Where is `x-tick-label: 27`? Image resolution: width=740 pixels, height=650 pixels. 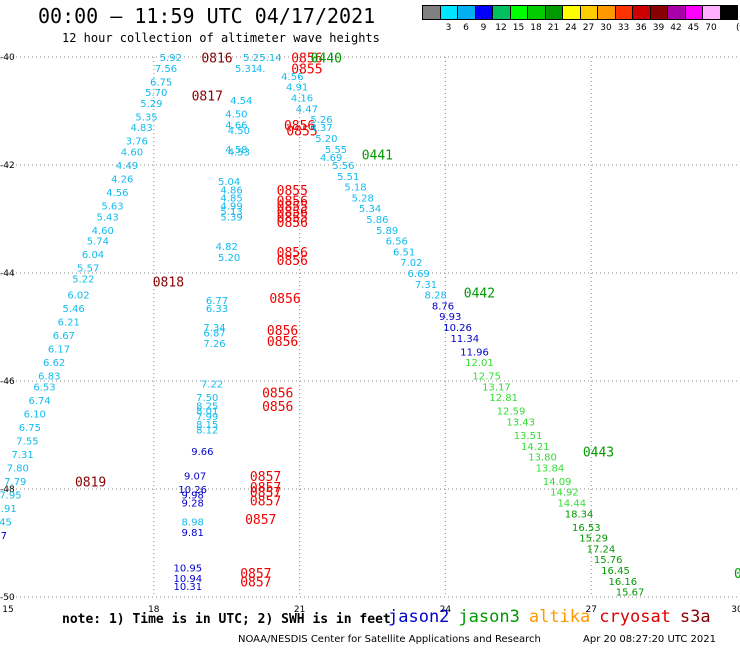 x-tick-label: 27 is located at coordinates (590, 610).